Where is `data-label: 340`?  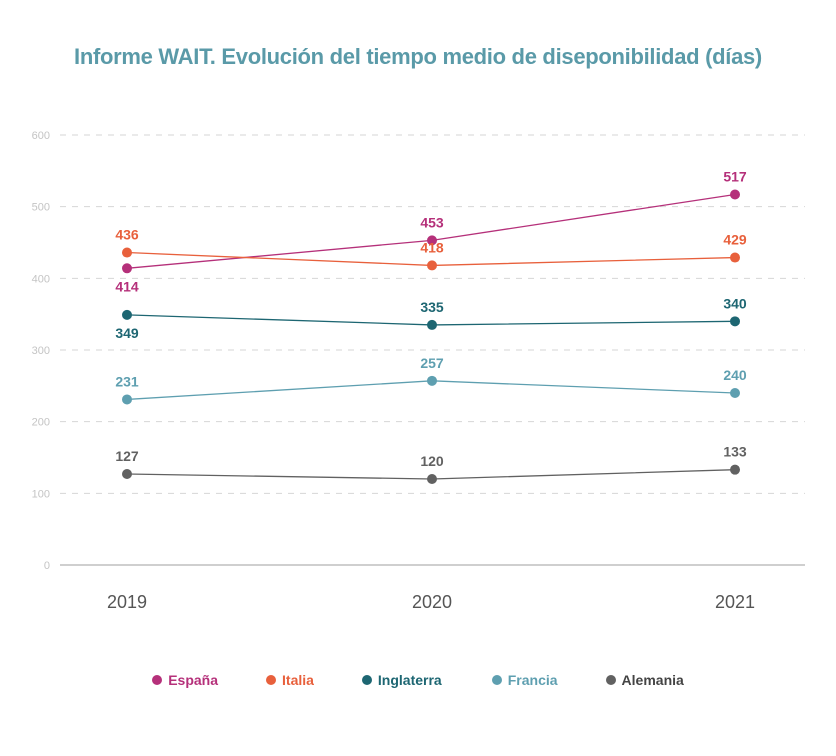 data-label: 340 is located at coordinates (735, 303).